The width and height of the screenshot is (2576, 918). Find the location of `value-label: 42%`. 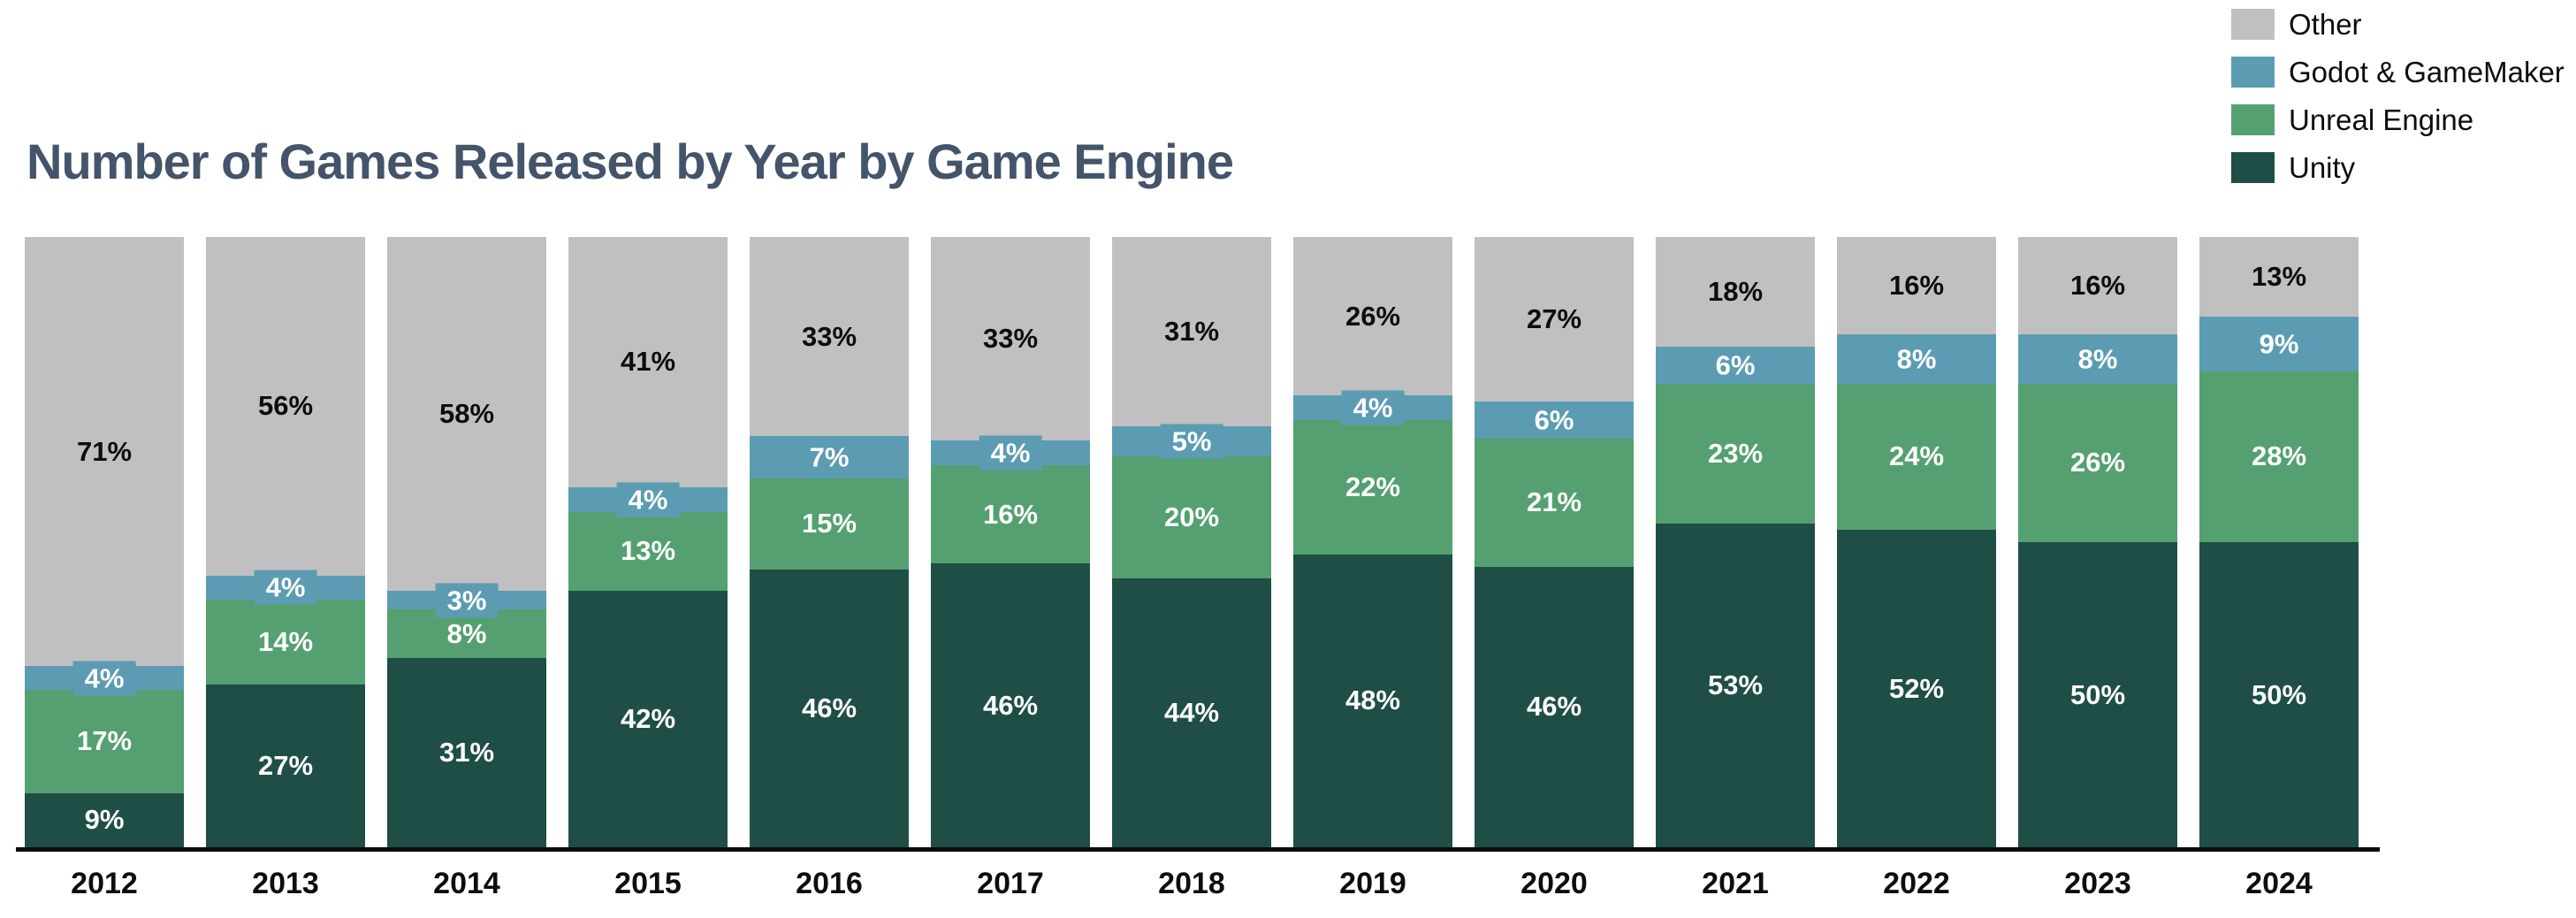

value-label: 42% is located at coordinates (648, 719).